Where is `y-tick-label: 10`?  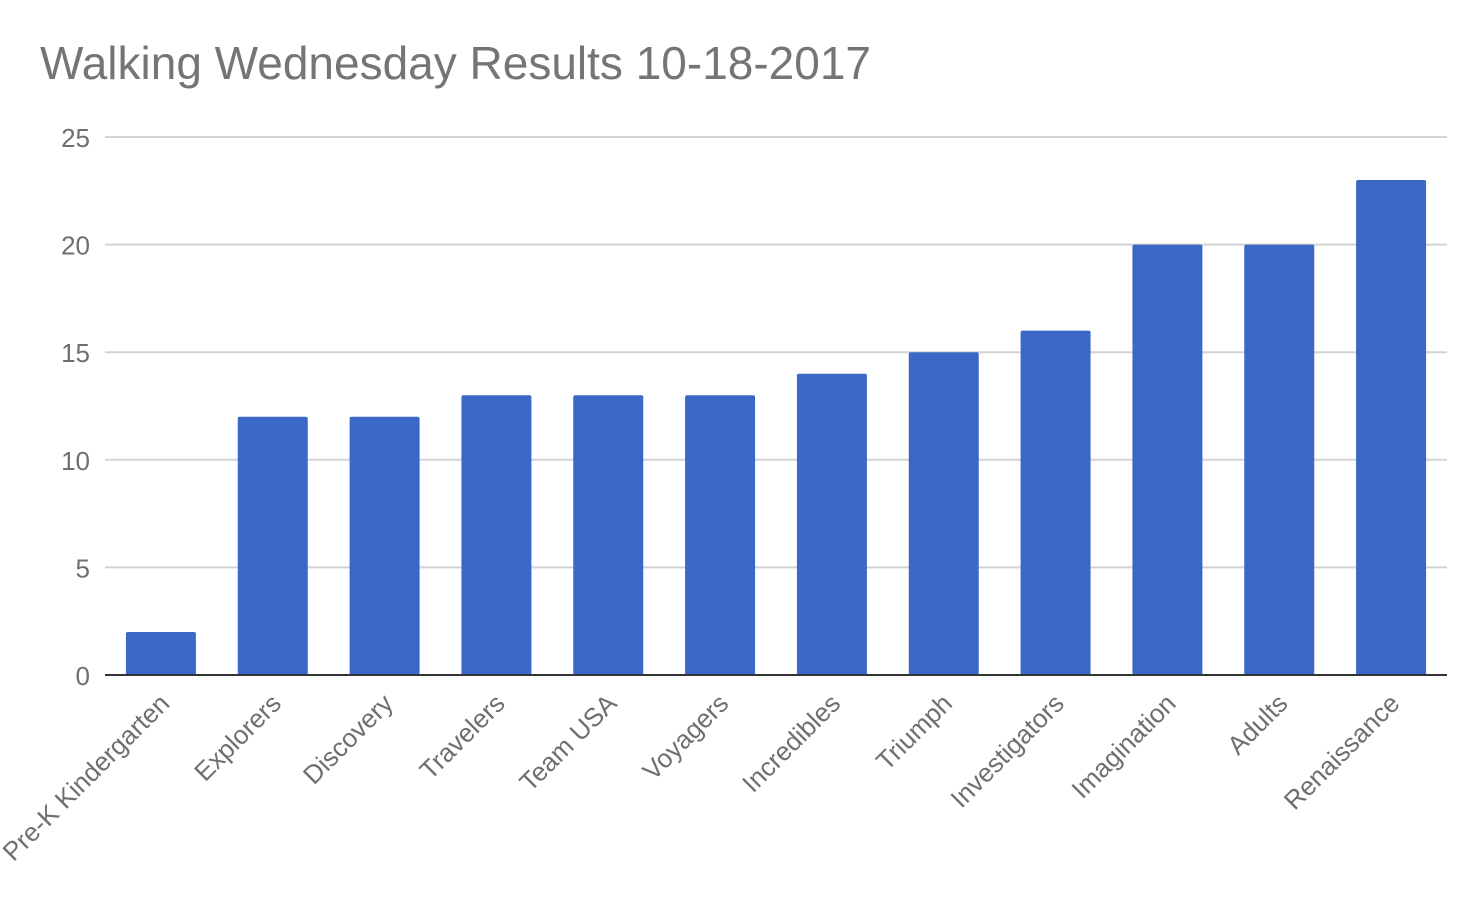 y-tick-label: 10 is located at coordinates (75, 461).